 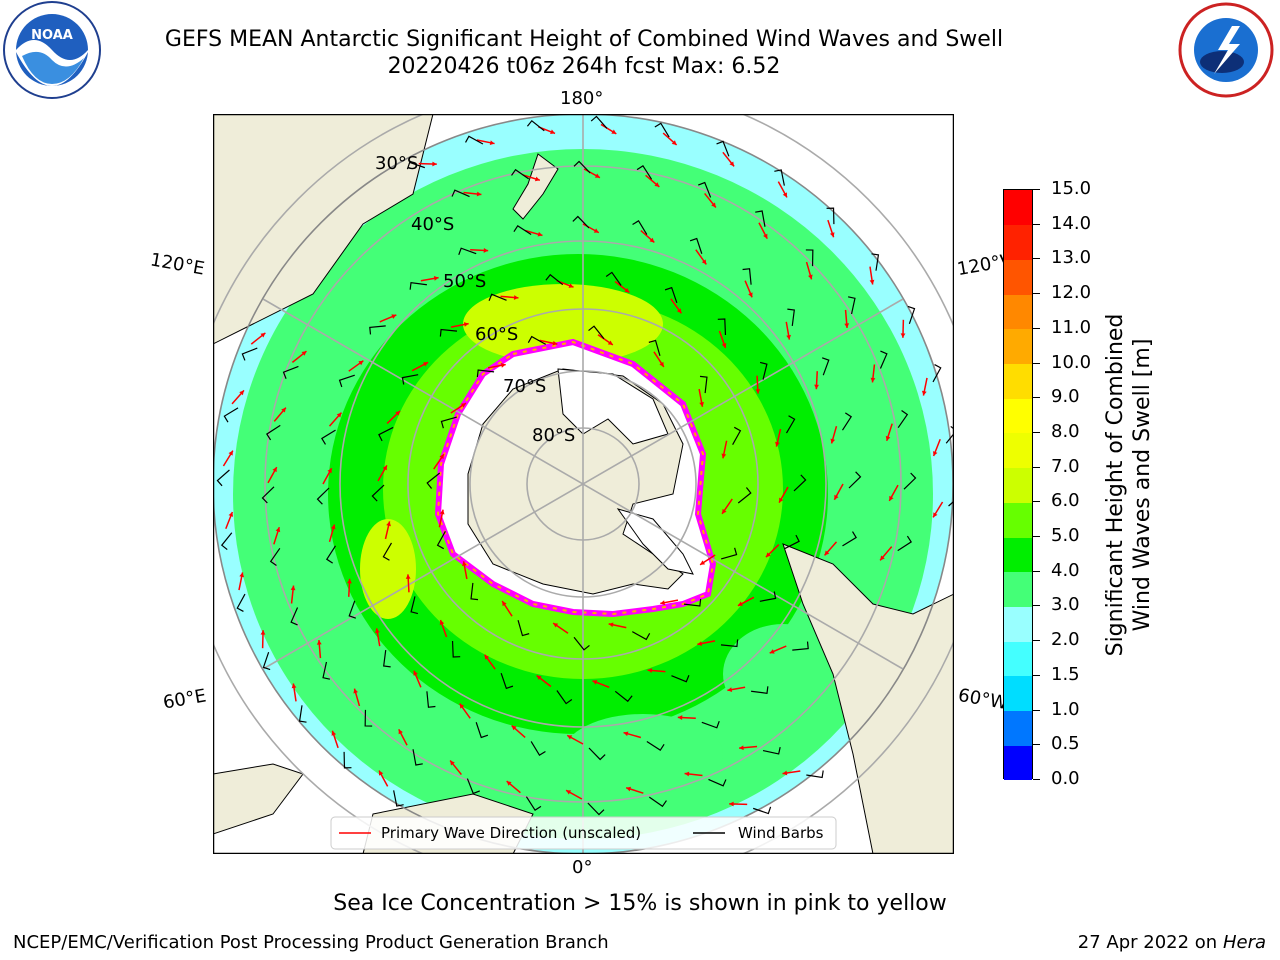 I want to click on colorbar-tick-label: 0.5, so click(x=1065, y=744).